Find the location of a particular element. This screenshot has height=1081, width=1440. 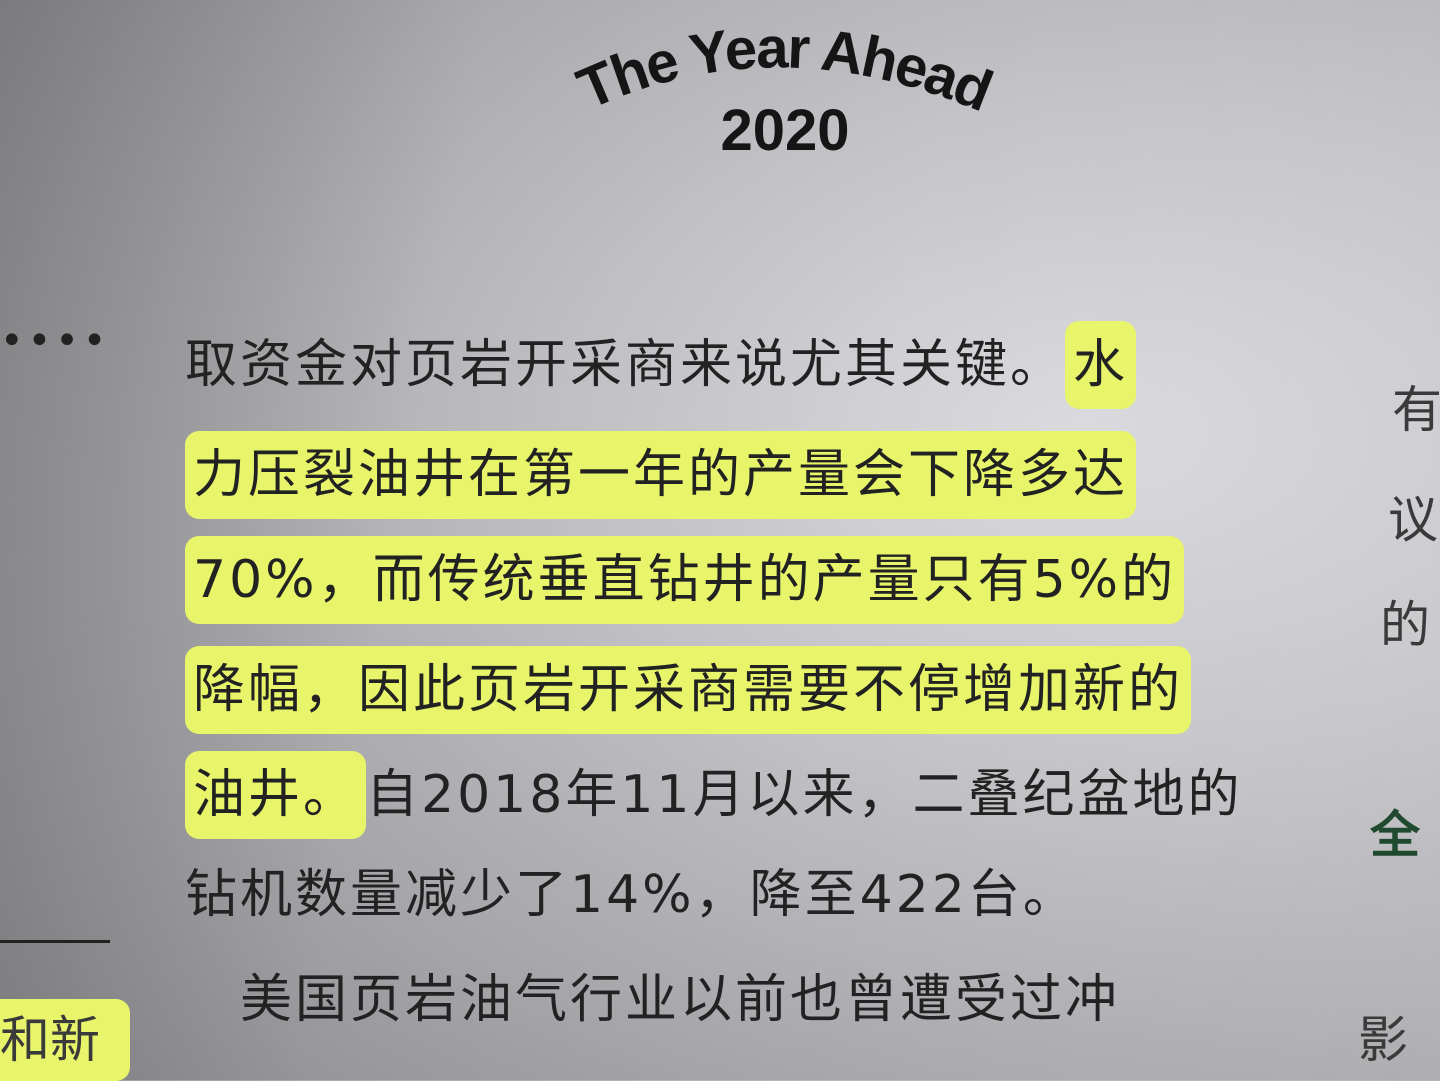

body-line-7: 美国页岩油气行业以前也曾遭受过冲 is located at coordinates (652, 1000).